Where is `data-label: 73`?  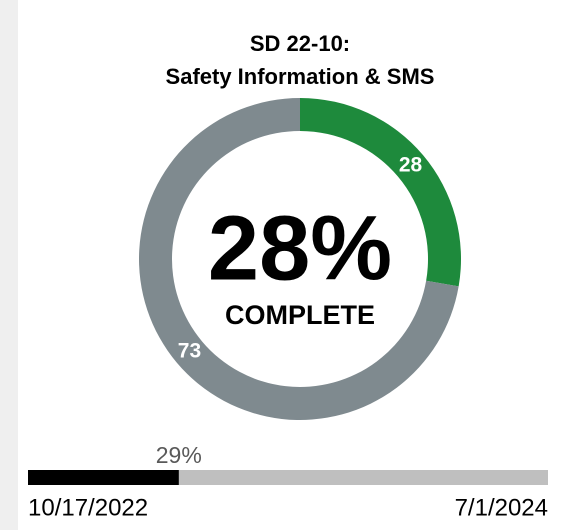
data-label: 73 is located at coordinates (189, 351).